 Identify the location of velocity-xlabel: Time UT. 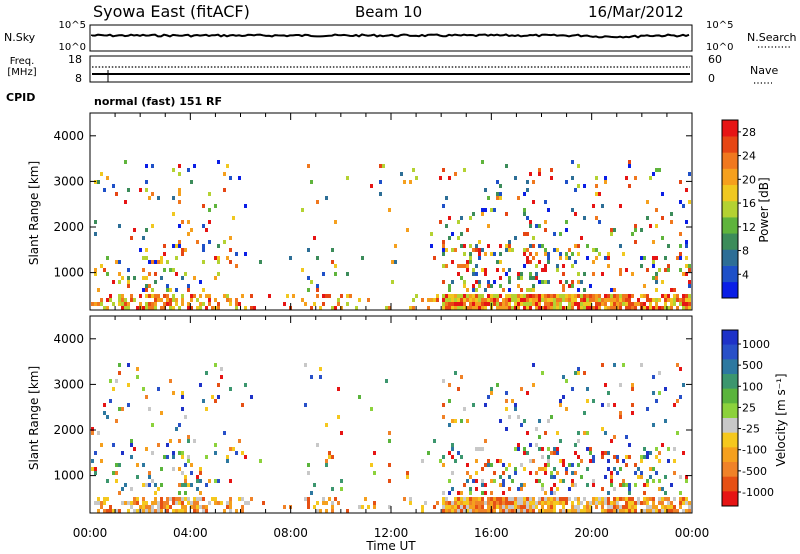
(390, 546).